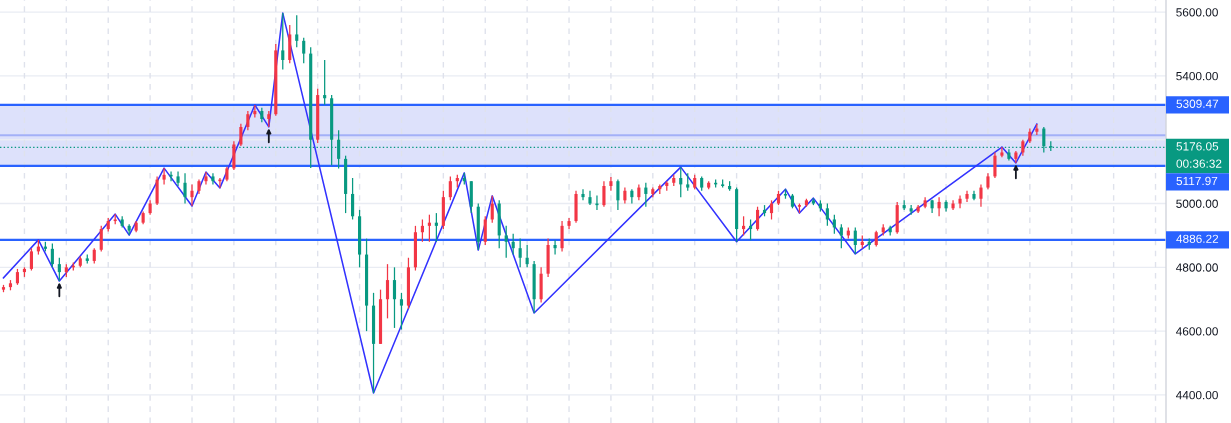 The width and height of the screenshot is (1231, 423). I want to click on ref-line-label: 4886.22, so click(1197, 238).